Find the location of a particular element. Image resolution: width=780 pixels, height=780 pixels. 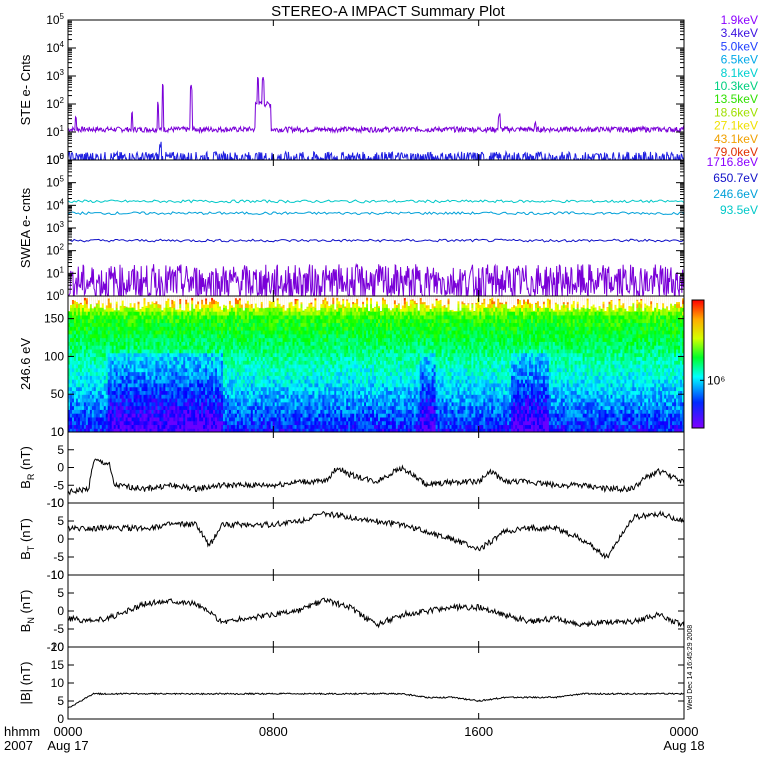

y-tick-exponent: 3 is located at coordinates (62, 224).